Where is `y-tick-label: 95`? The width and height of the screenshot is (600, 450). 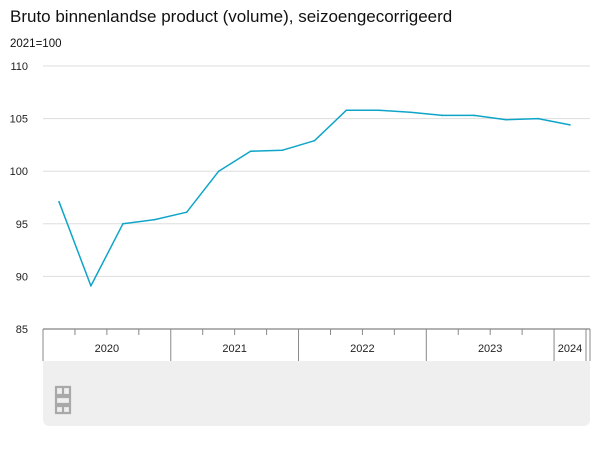 y-tick-label: 95 is located at coordinates (22, 225).